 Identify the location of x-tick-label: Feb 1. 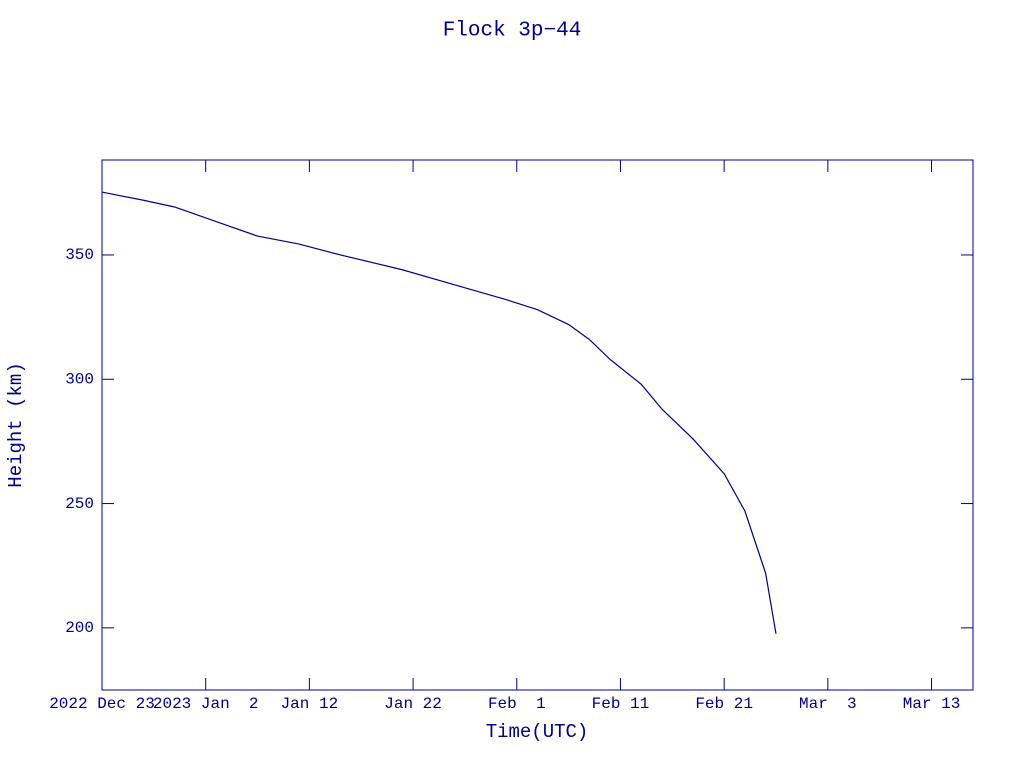
(517, 704).